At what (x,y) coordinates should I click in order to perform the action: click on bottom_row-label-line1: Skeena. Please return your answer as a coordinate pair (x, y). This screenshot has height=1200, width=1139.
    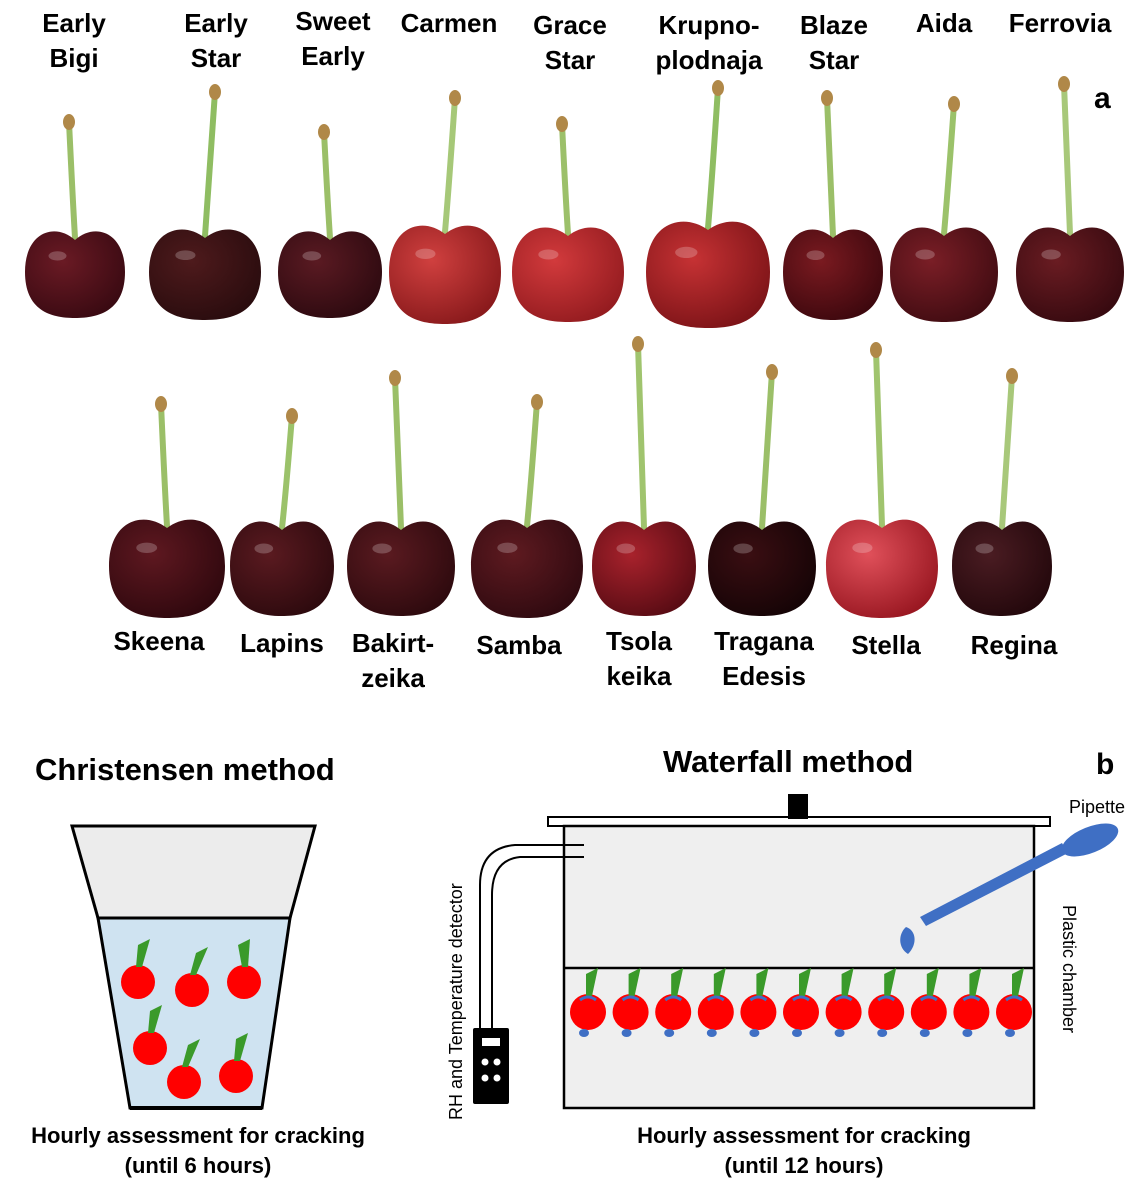
    Looking at the image, I should click on (159, 641).